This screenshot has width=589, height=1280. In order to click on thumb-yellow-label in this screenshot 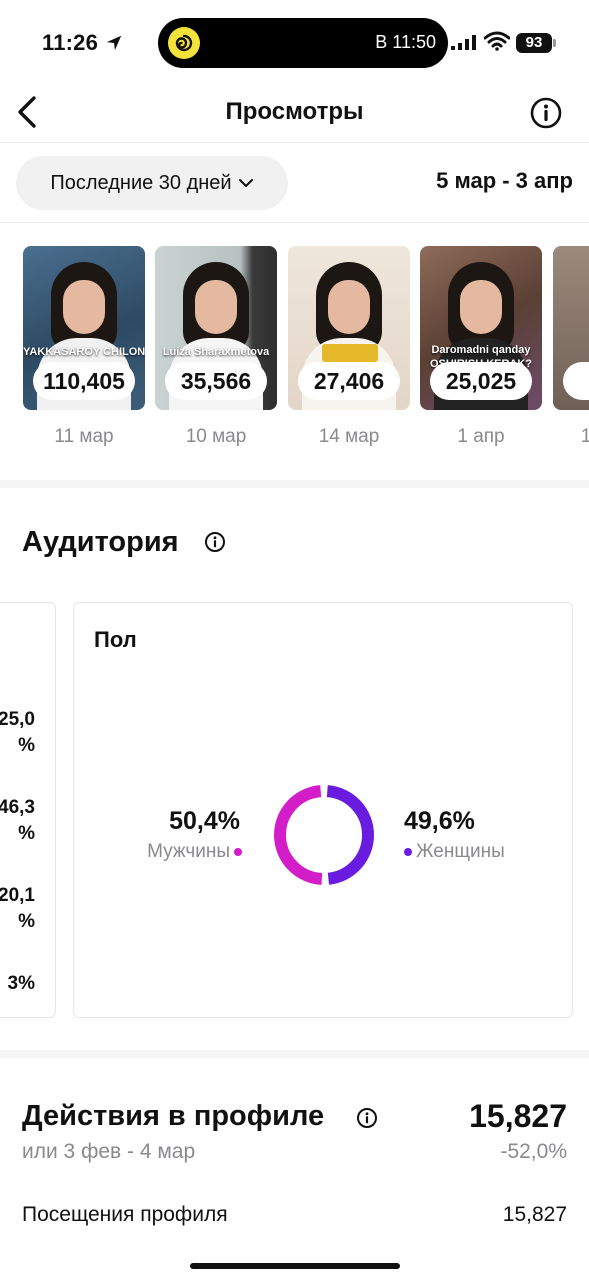, I will do `click(350, 353)`.